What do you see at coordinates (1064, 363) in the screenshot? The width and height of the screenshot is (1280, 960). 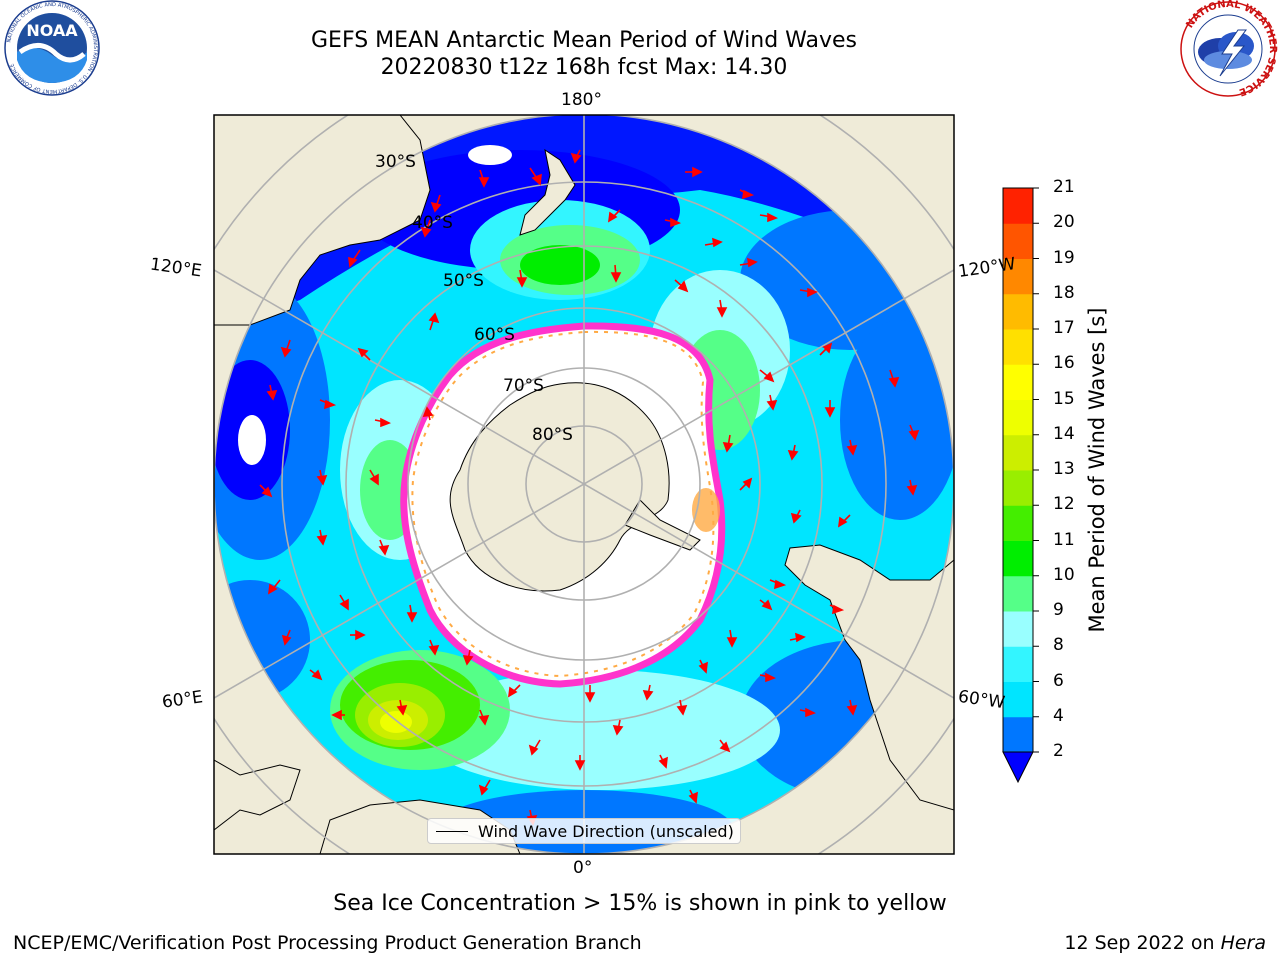 I see `colorbar-tick-label: 16` at bounding box center [1064, 363].